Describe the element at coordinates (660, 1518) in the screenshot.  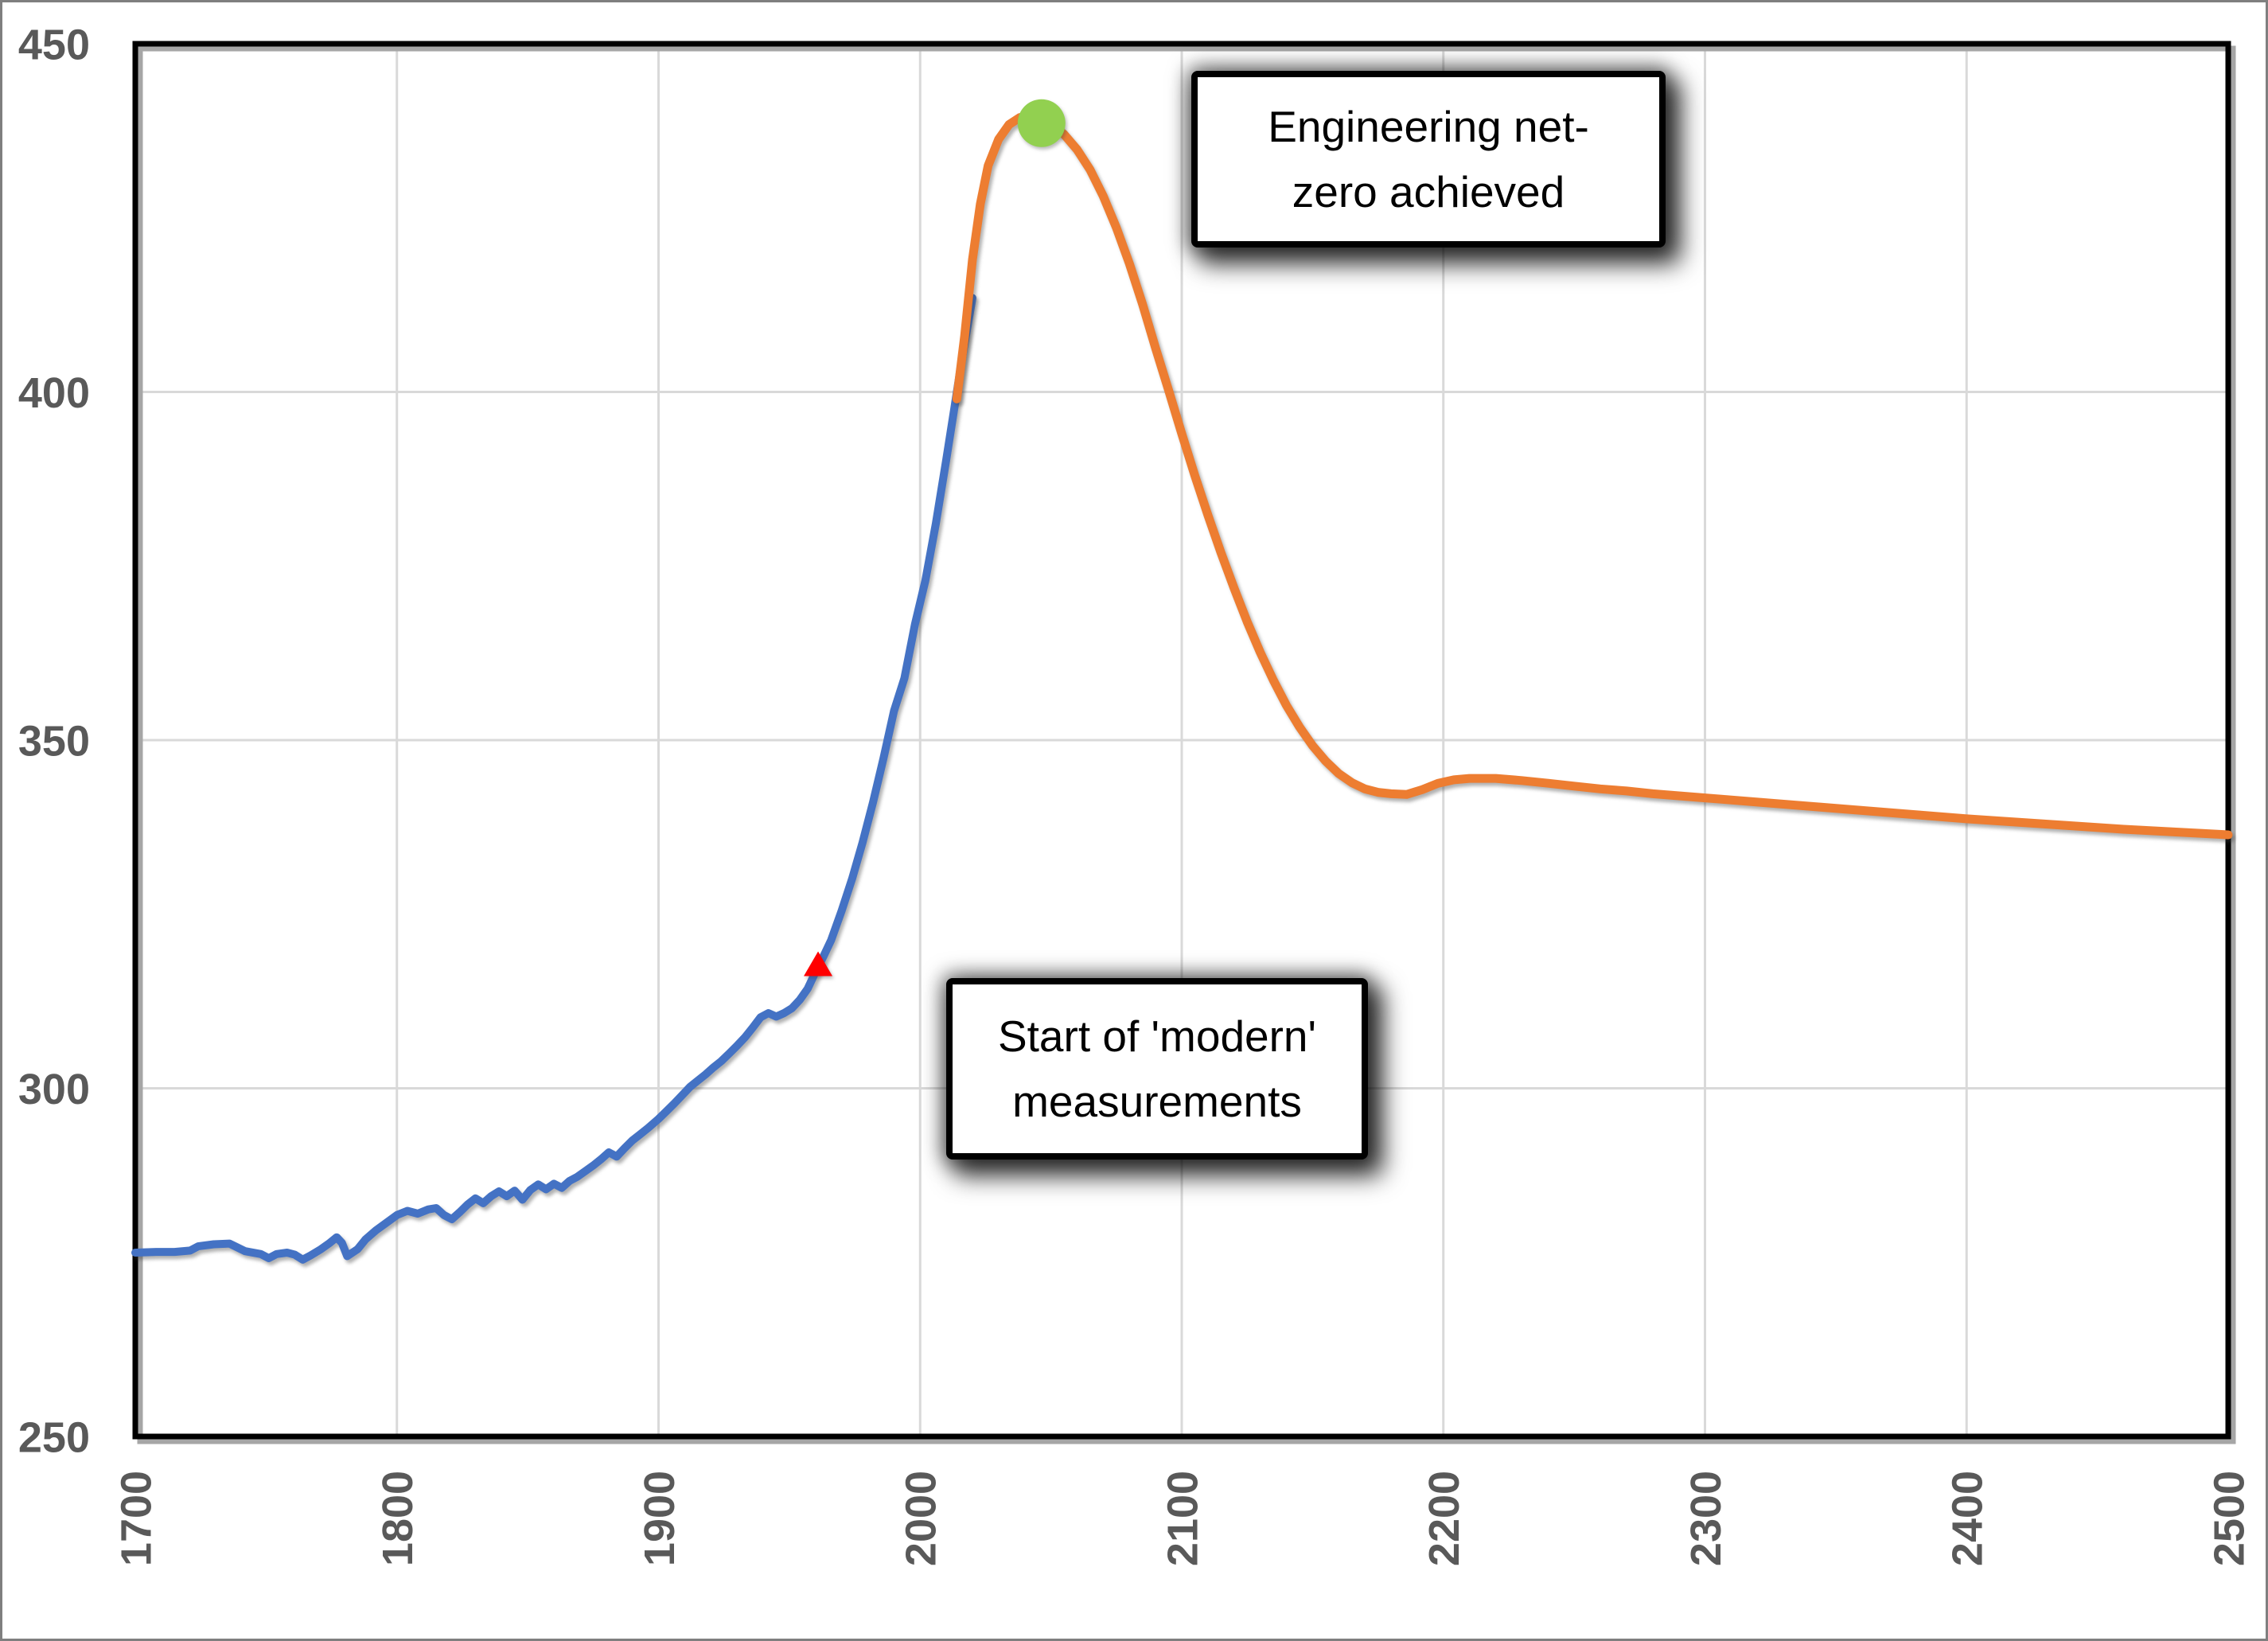
I see `x-tick-label: 1900` at that location.